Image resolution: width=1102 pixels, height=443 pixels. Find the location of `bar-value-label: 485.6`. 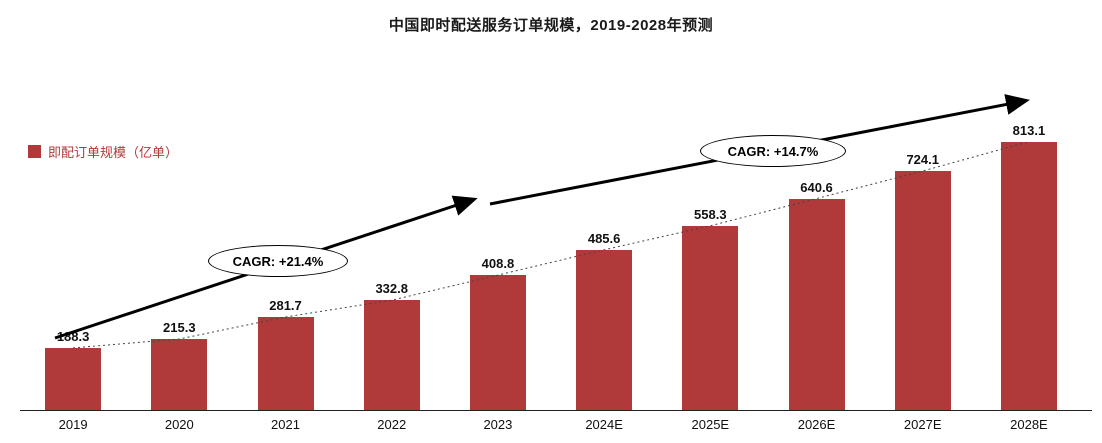

bar-value-label: 485.6 is located at coordinates (604, 238).